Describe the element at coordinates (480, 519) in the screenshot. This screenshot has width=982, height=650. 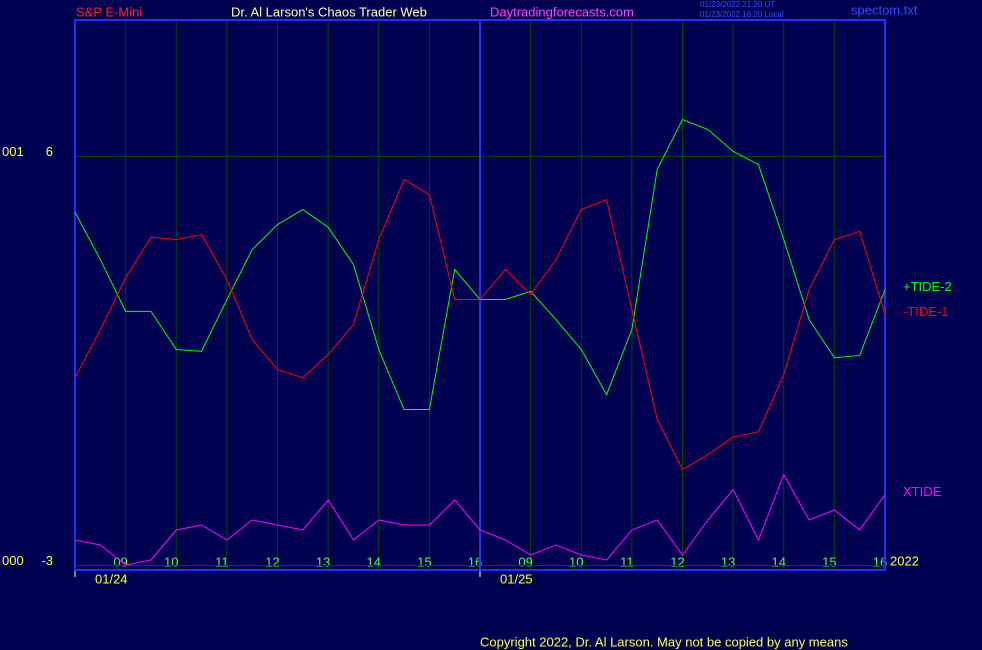
I see `series-line` at that location.